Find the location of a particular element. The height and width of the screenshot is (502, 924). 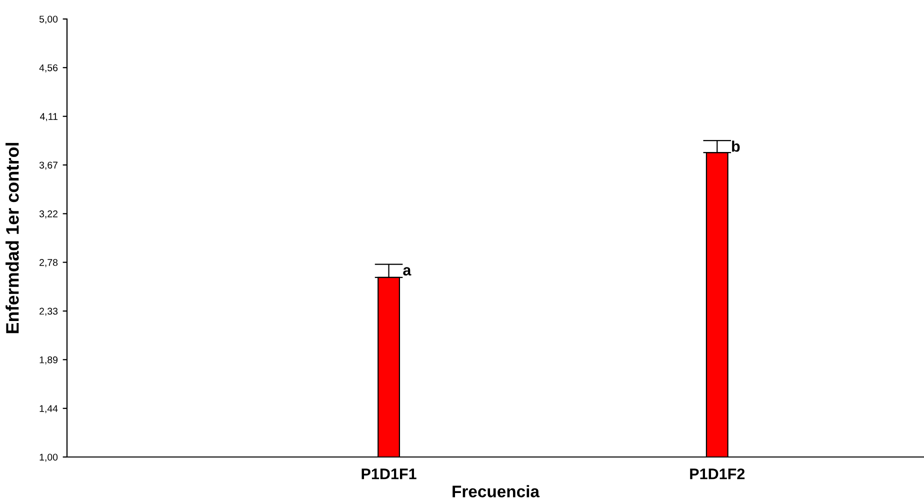

y-tick-label: 4,11 is located at coordinates (49, 117).